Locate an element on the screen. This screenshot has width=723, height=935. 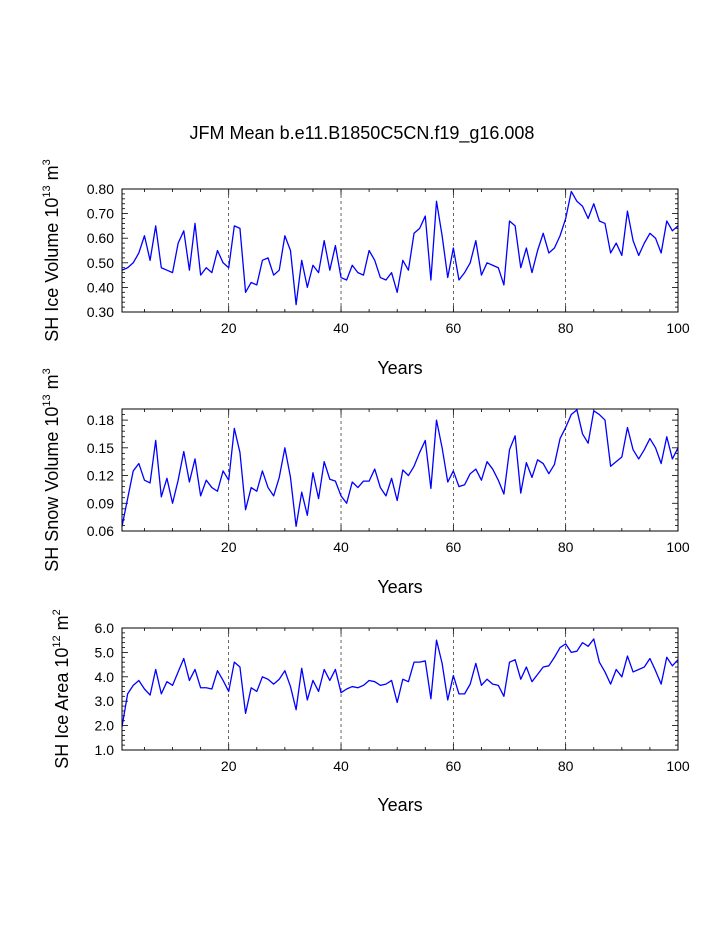
chart-1-y-axis-label: SH Snow Volume 1013 m3 is located at coordinates (51, 469).